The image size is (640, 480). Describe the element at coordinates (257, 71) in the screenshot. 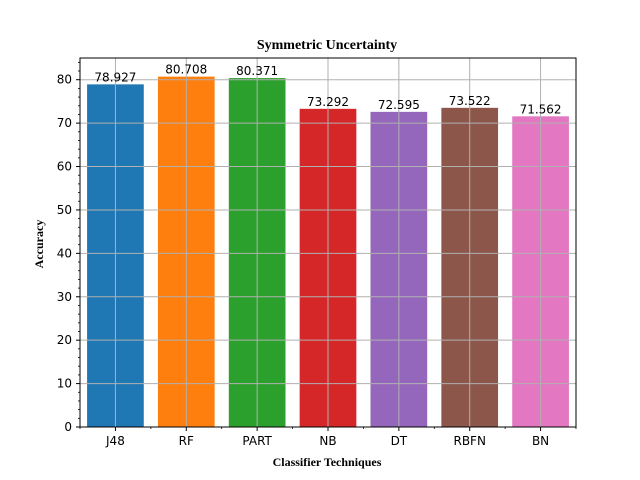

I see `data-label-part: 80.371` at that location.